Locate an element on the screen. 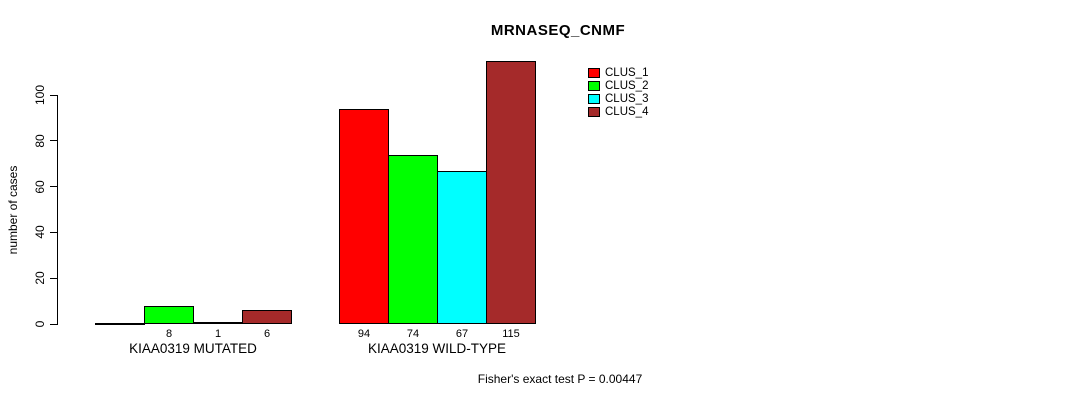 The width and height of the screenshot is (1090, 400). legend-label: CLUS_2 is located at coordinates (627, 85).